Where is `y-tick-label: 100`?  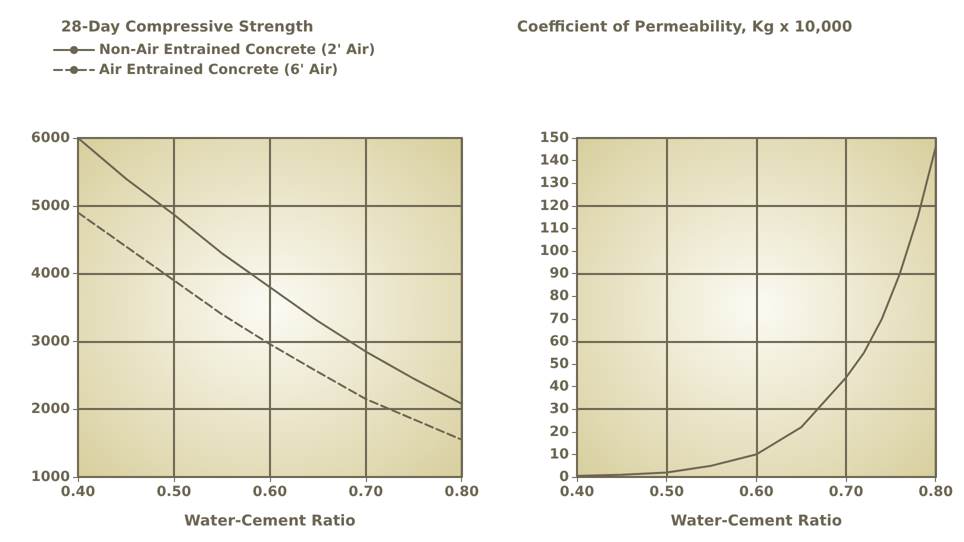 y-tick-label: 100 is located at coordinates (555, 251).